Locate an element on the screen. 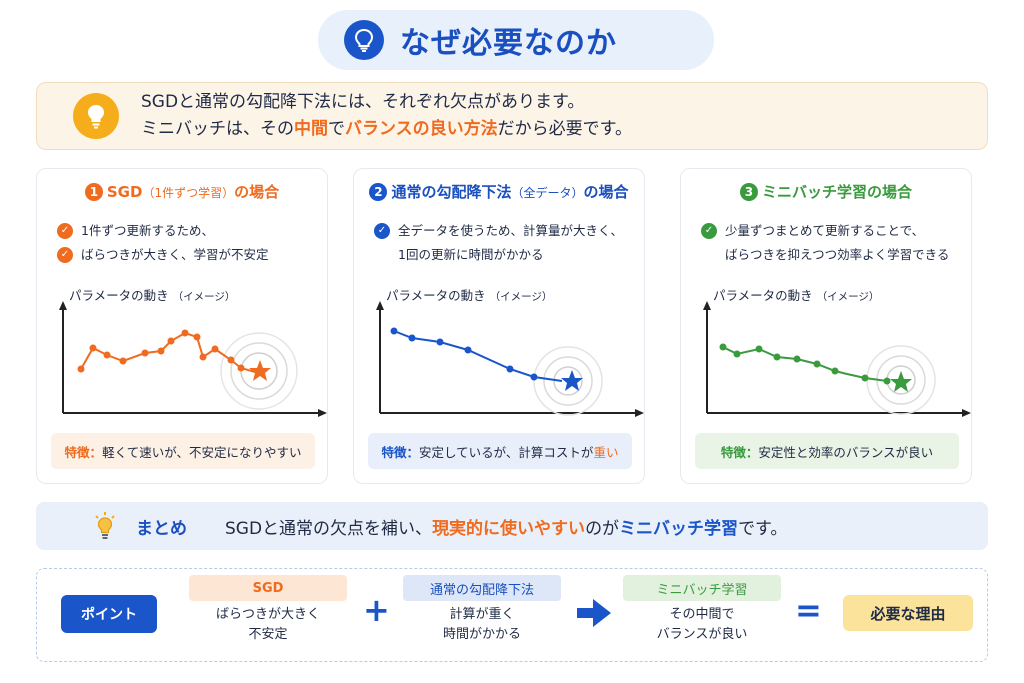 The image size is (1024, 683). summary-bar: まとめ SGDと通常の欠点を補い、現実的に使いやすいのがミニバッチ学習です。 is located at coordinates (512, 526).